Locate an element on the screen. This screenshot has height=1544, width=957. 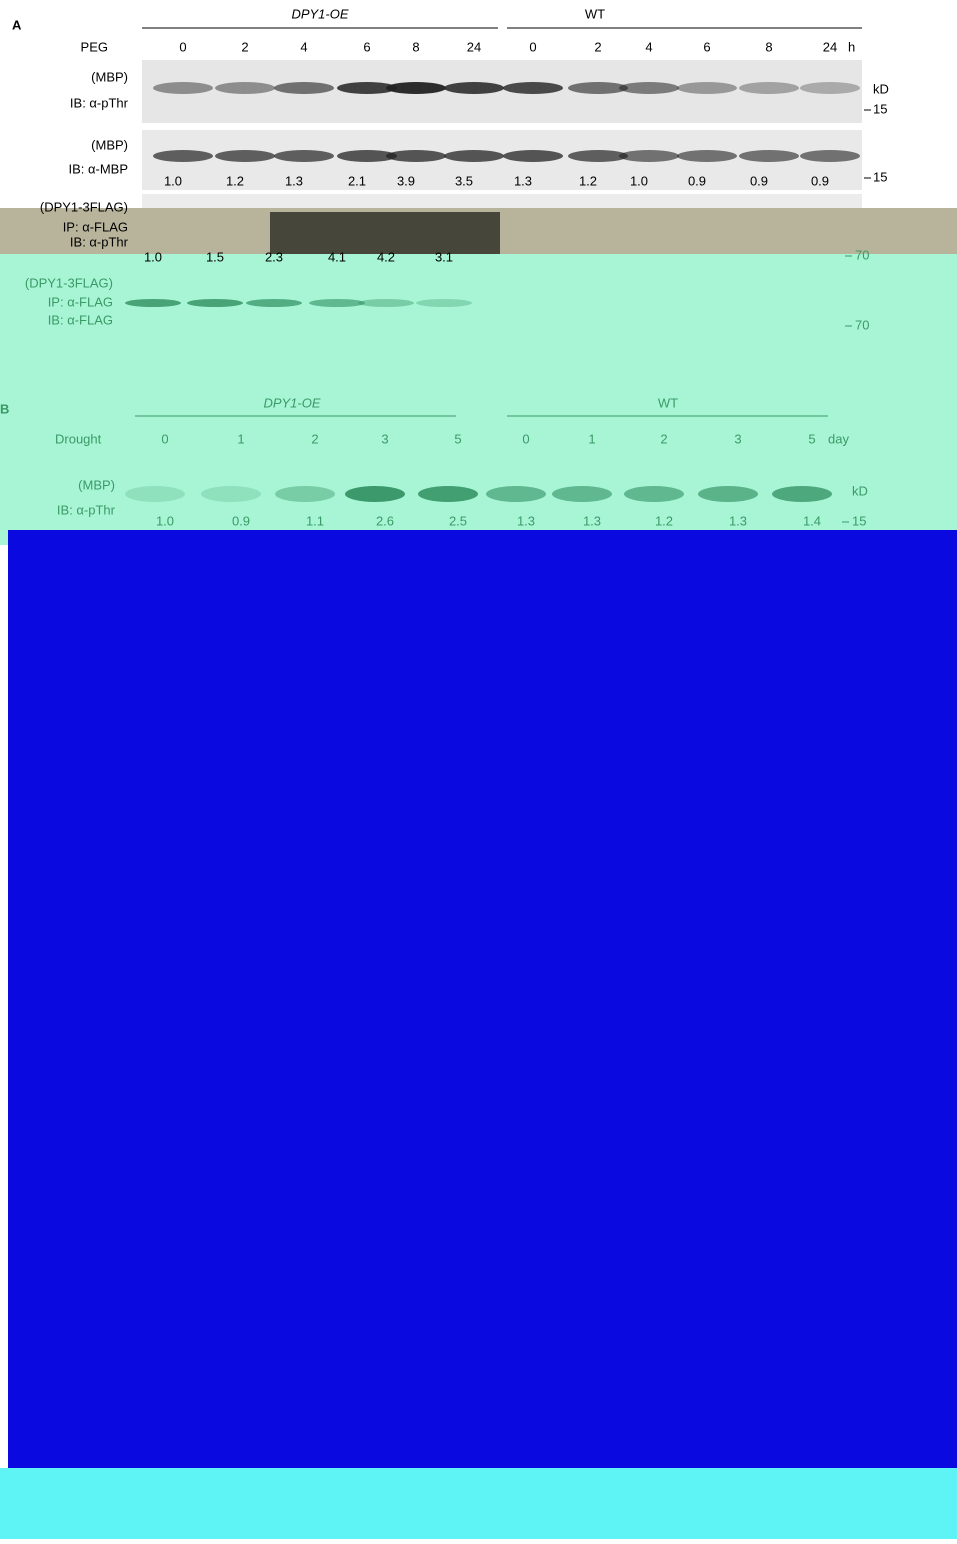
panel-label: B is located at coordinates (4, 408).